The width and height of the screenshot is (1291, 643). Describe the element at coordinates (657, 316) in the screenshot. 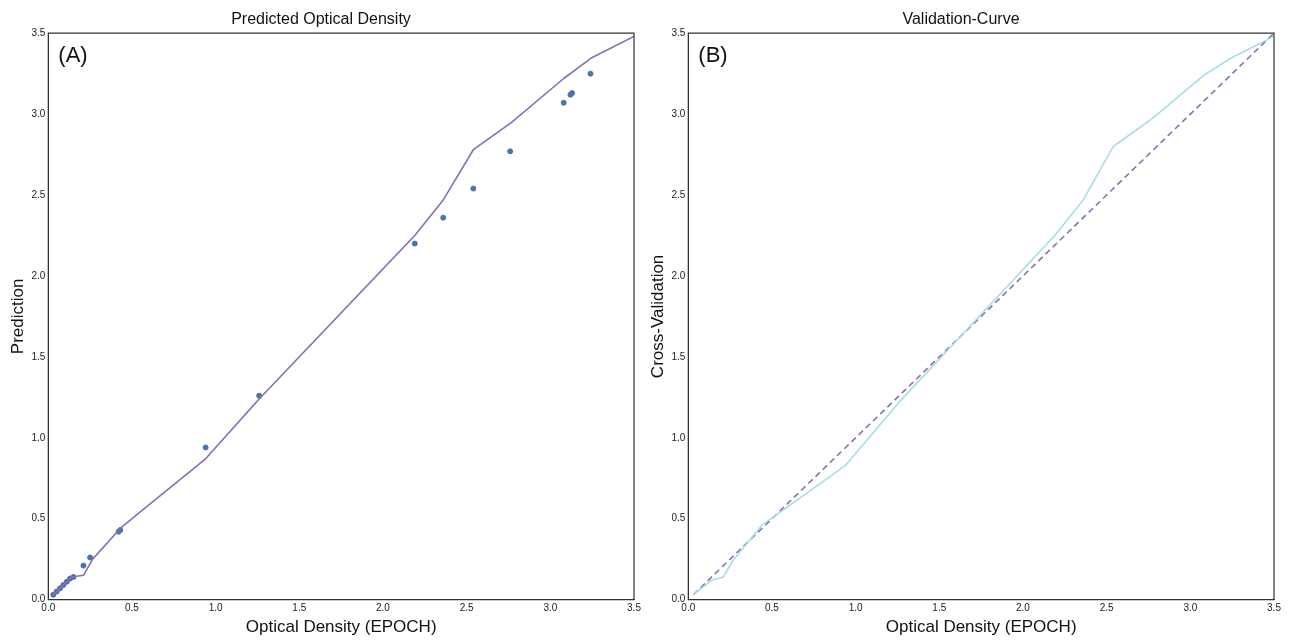

I see `y-axis-title: Cross-Validation` at that location.